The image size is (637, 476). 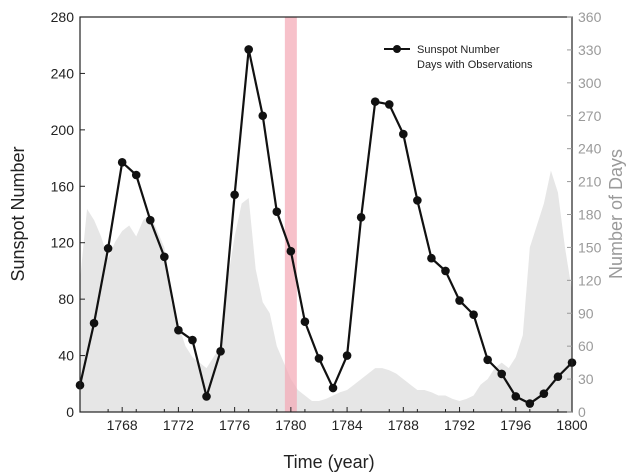 I want to click on y2-tick-label-300: 300, so click(x=590, y=83).